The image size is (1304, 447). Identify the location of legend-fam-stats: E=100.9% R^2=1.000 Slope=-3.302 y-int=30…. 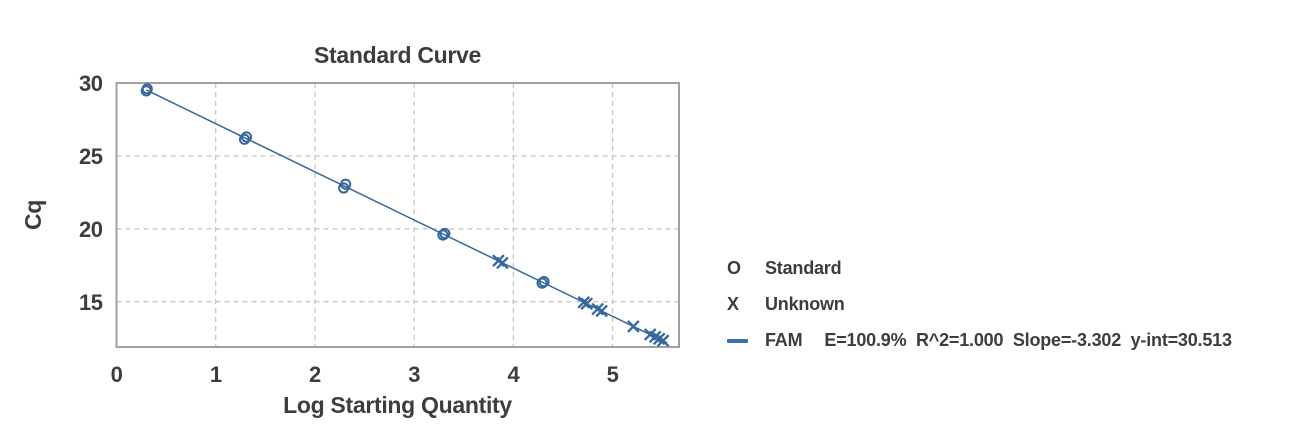
(1028, 339).